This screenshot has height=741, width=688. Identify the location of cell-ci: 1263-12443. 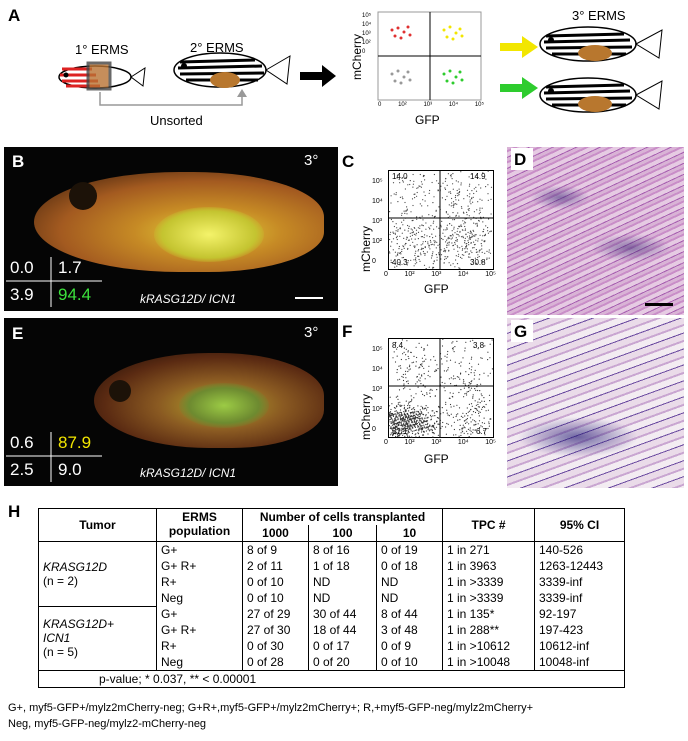
(579, 566).